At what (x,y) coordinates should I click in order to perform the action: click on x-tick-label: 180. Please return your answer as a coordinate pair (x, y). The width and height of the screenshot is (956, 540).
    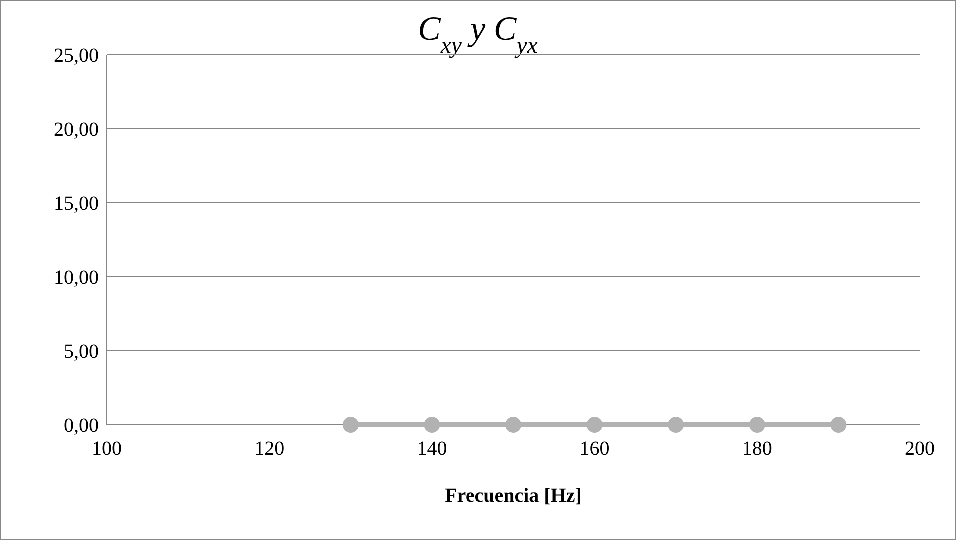
    Looking at the image, I should click on (757, 449).